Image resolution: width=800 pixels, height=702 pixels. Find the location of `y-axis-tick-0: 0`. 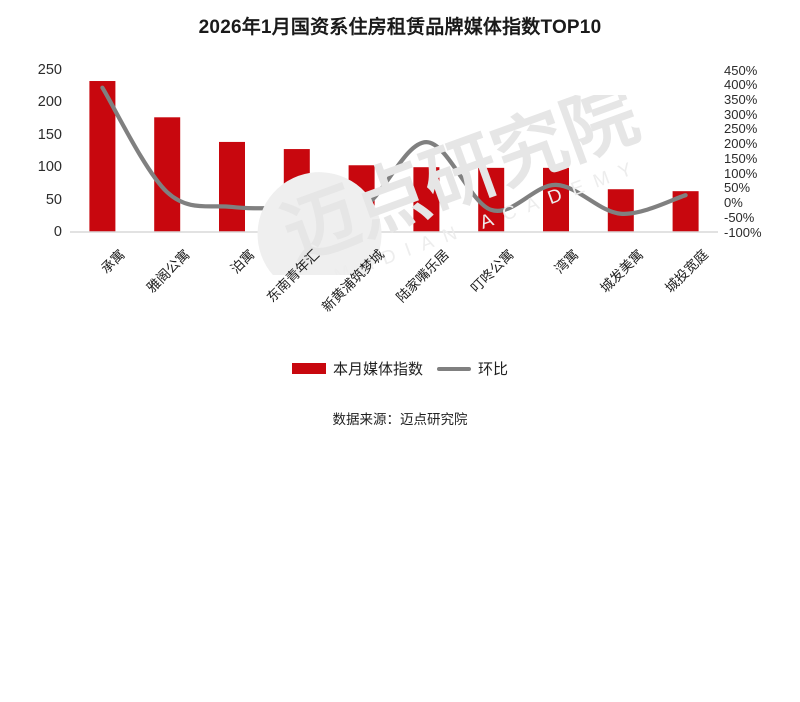

y-axis-tick-0: 0 is located at coordinates (57, 232).